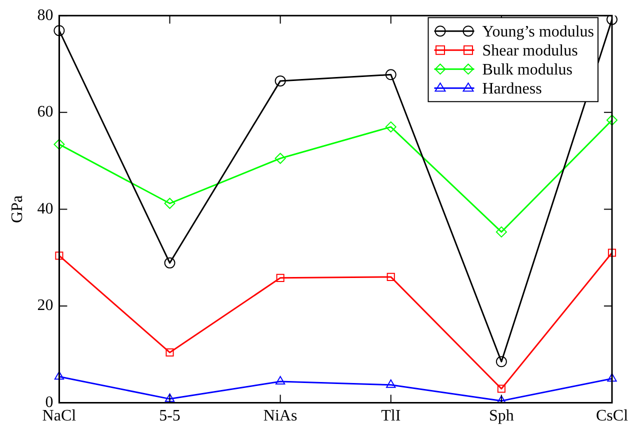  What do you see at coordinates (501, 416) in the screenshot?
I see `x-tick-label: Sph` at bounding box center [501, 416].